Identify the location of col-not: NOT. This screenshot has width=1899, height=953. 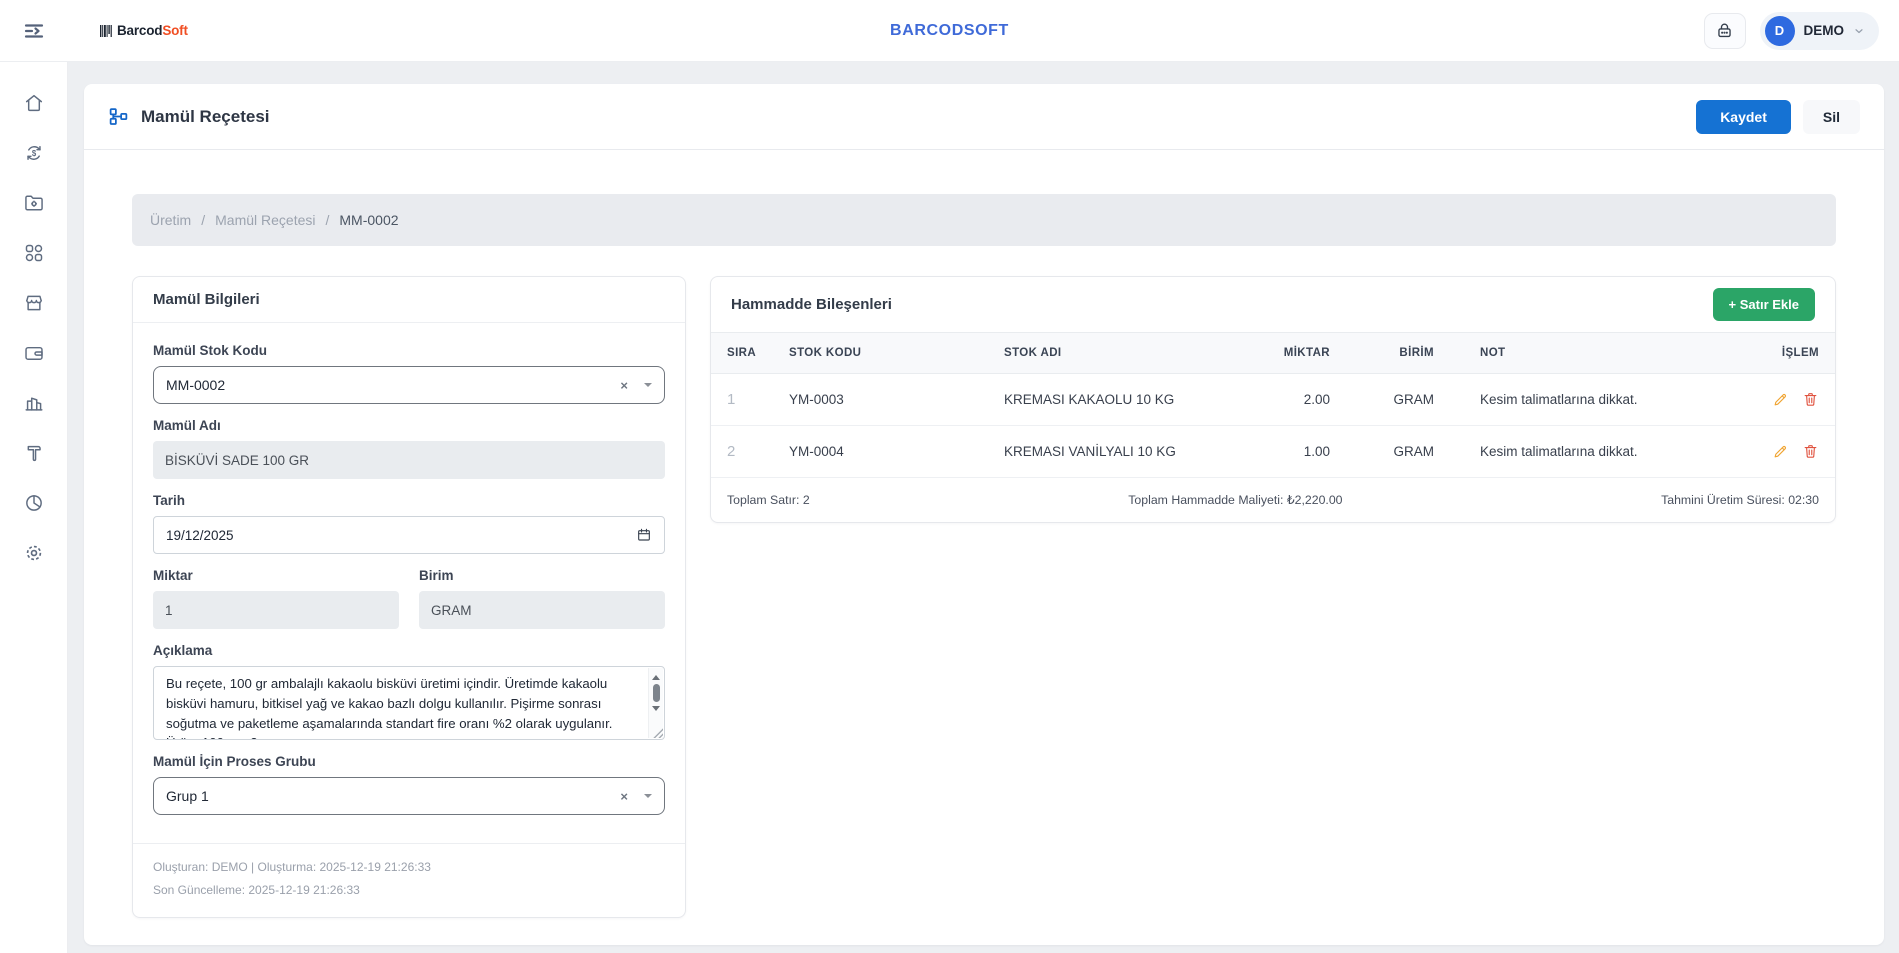
(1582, 353).